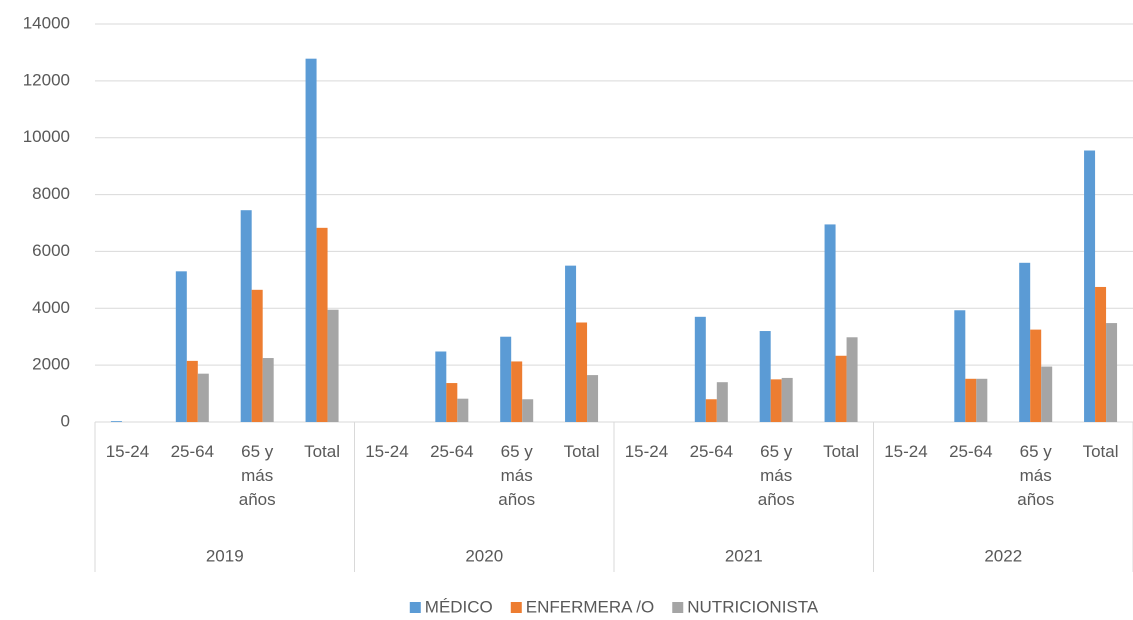 This screenshot has width=1133, height=620. I want to click on y-tick-label: 2000, so click(51, 364).